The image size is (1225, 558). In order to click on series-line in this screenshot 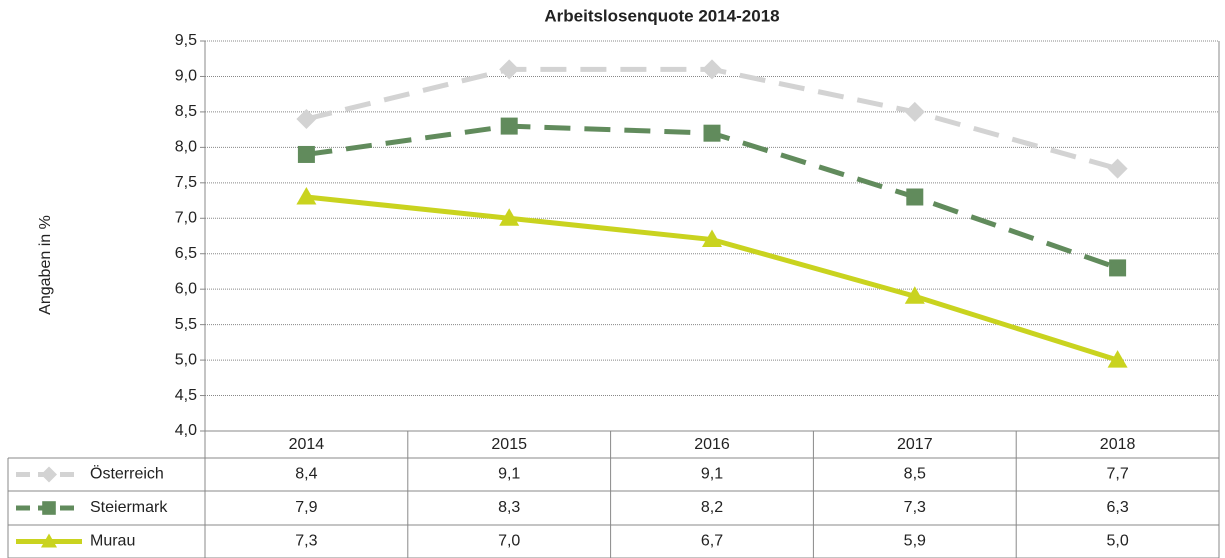, I will do `click(712, 119)`.